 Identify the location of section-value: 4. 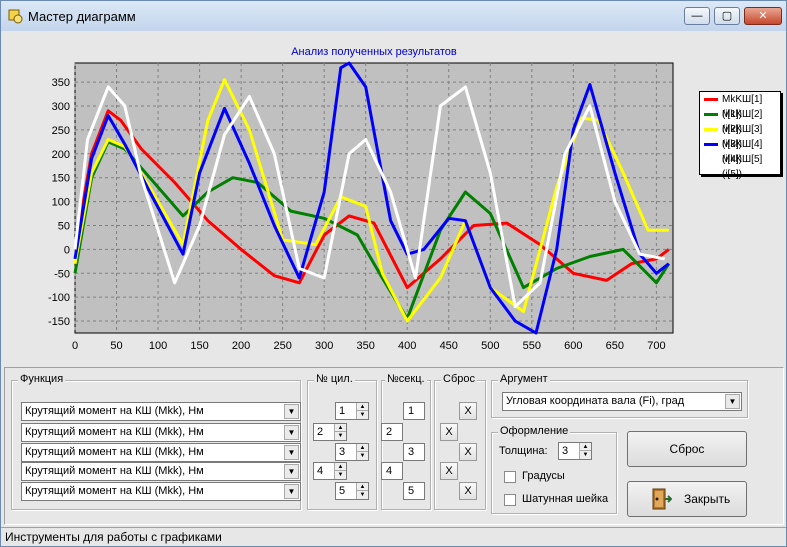
(389, 471).